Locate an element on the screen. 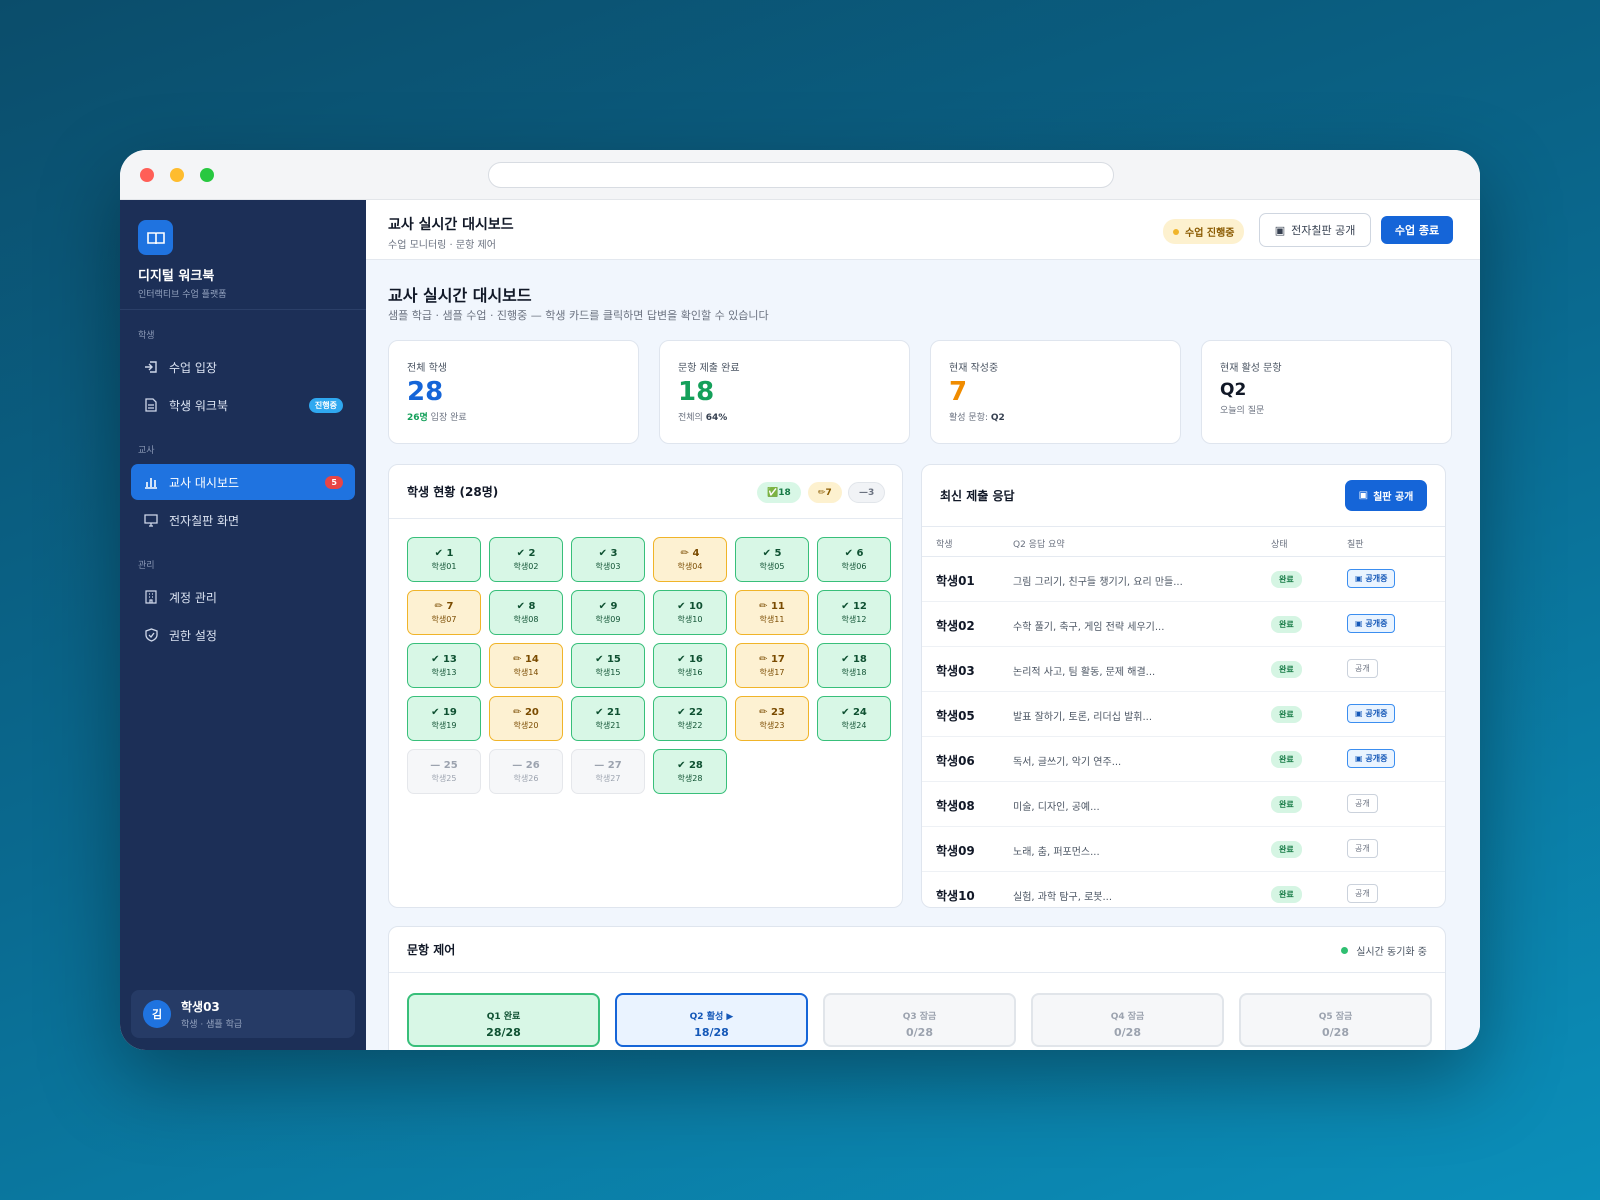  student-card: ✏ 23 학생23 is located at coordinates (772, 718).